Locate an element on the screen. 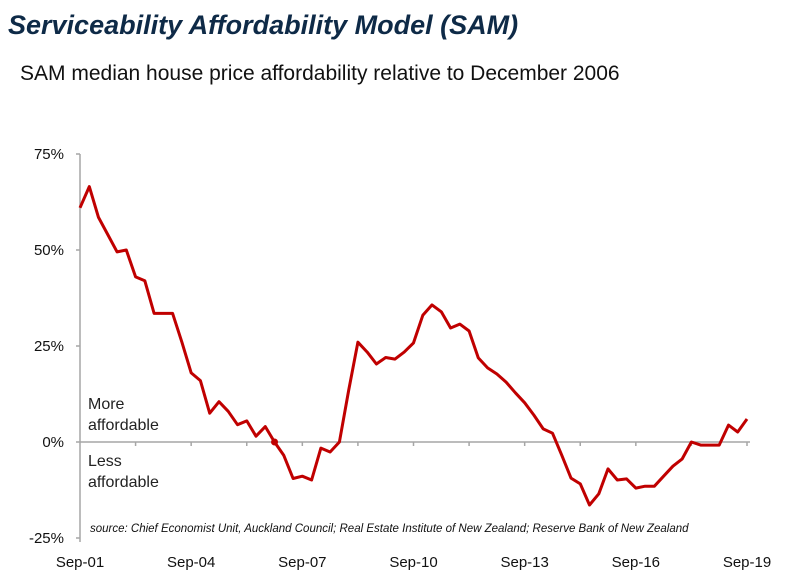 This screenshot has width=788, height=573. x-tick-label: Sep-07 is located at coordinates (302, 562).